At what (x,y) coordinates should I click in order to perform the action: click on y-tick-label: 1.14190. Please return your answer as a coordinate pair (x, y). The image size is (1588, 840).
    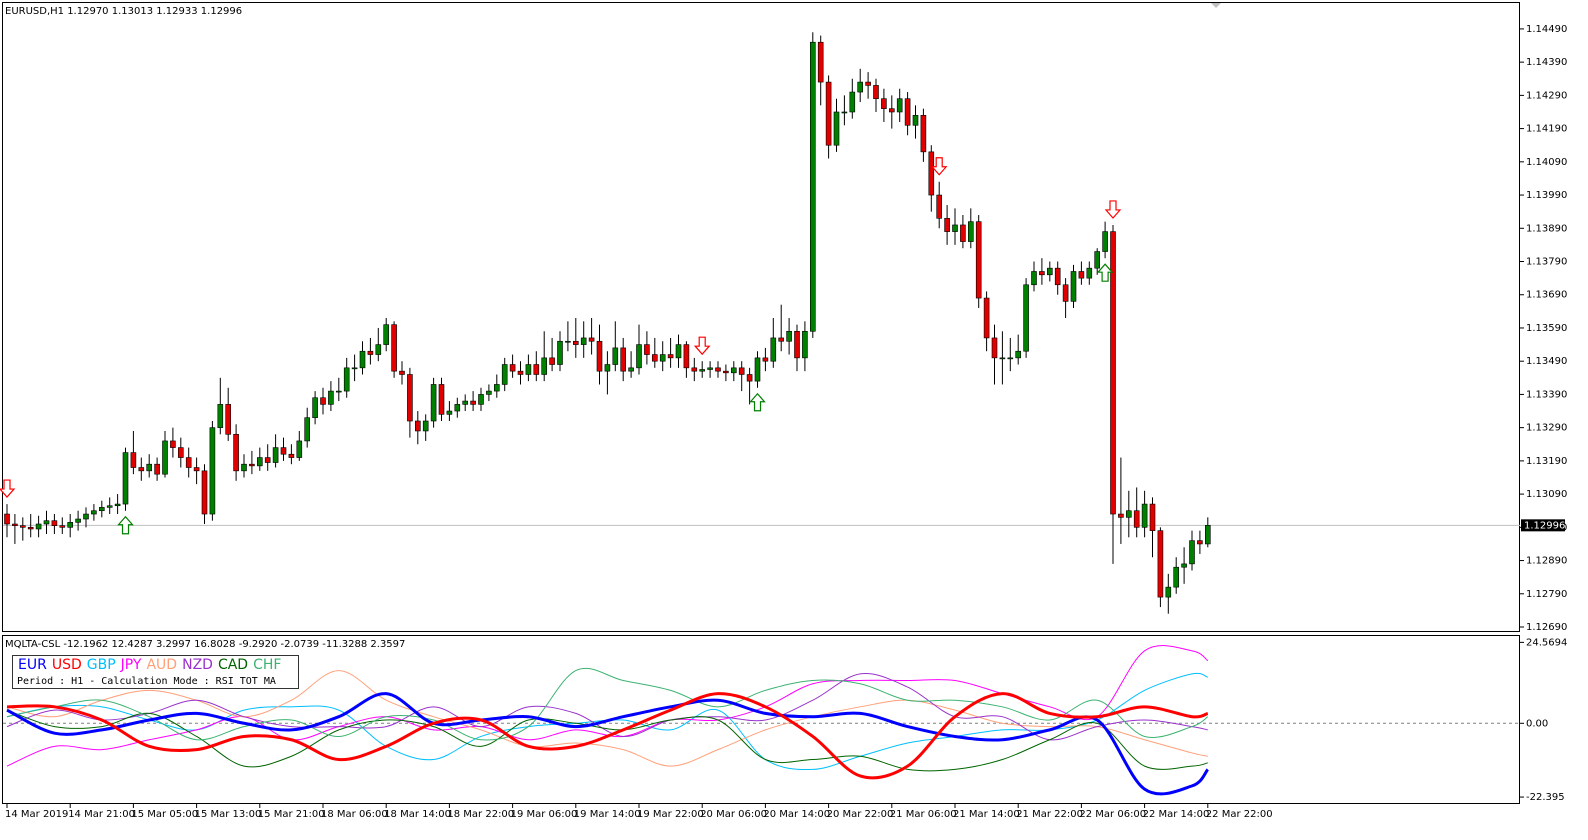
    Looking at the image, I should click on (1546, 129).